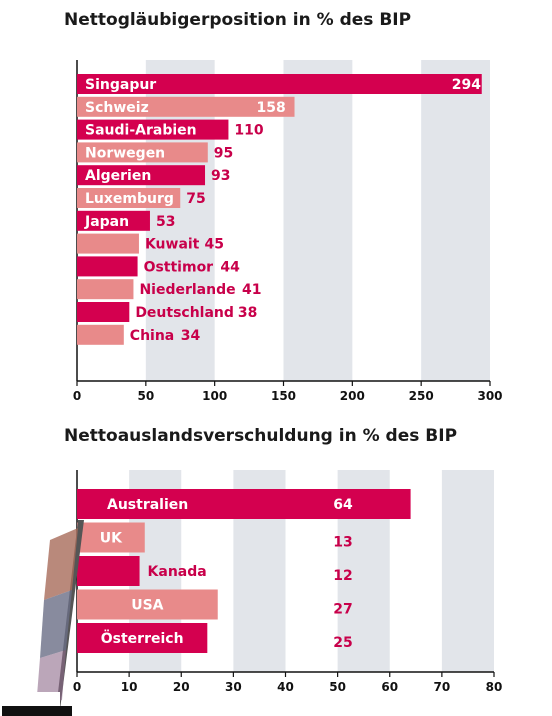 This screenshot has height=716, width=552. I want to click on value-label: 75, so click(195, 199).